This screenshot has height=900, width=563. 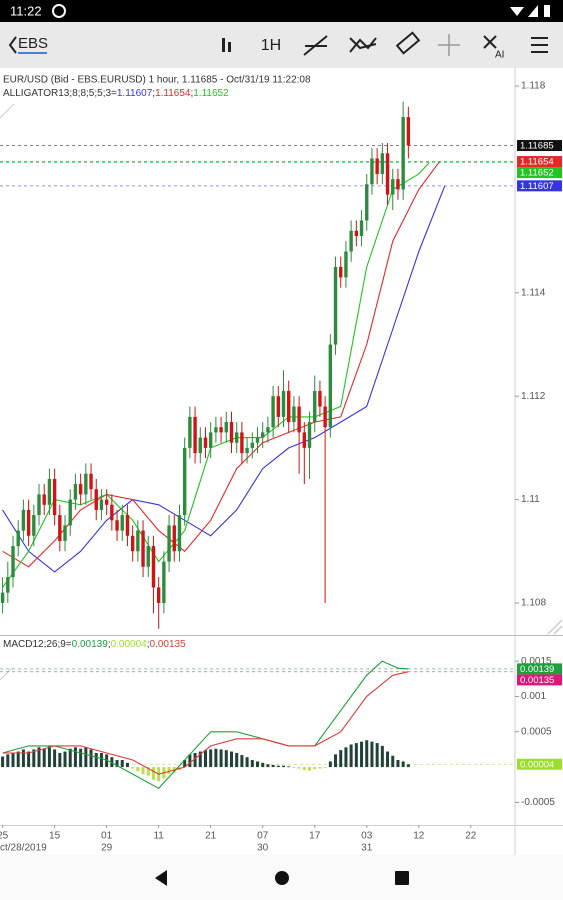 I want to click on status-bar, so click(x=281, y=11).